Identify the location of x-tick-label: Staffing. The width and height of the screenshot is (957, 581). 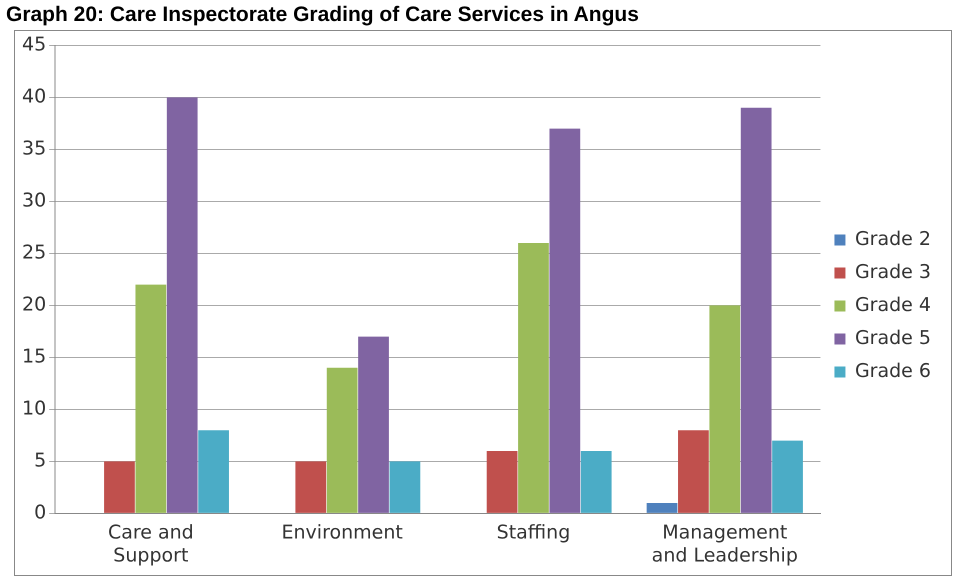
(533, 533).